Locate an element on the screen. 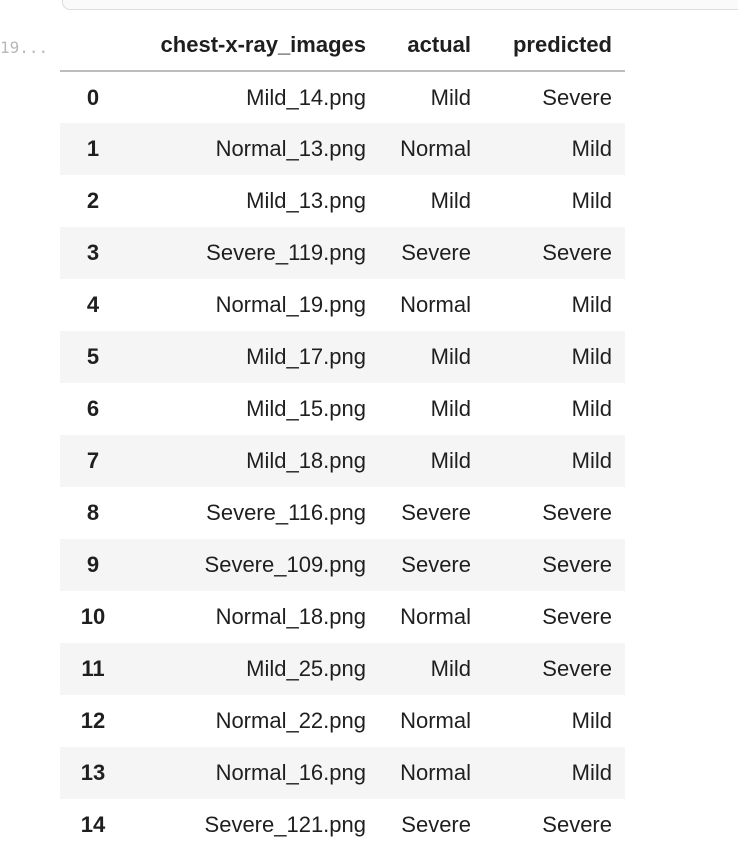 The height and width of the screenshot is (858, 738). table-row: 10 Normal_18.png Normal Severe is located at coordinates (342, 617).